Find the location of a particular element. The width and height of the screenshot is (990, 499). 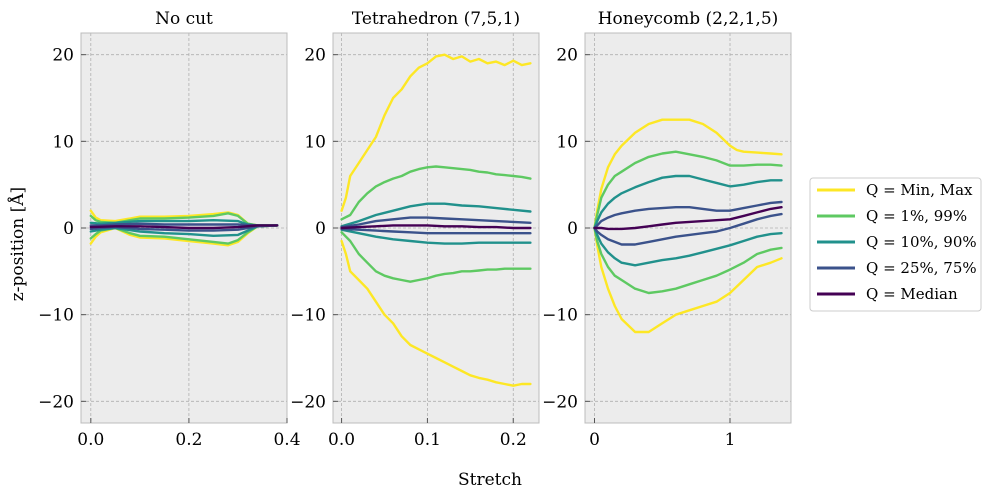

legend-entry-1: Q = 1%, 99% is located at coordinates (892, 216).